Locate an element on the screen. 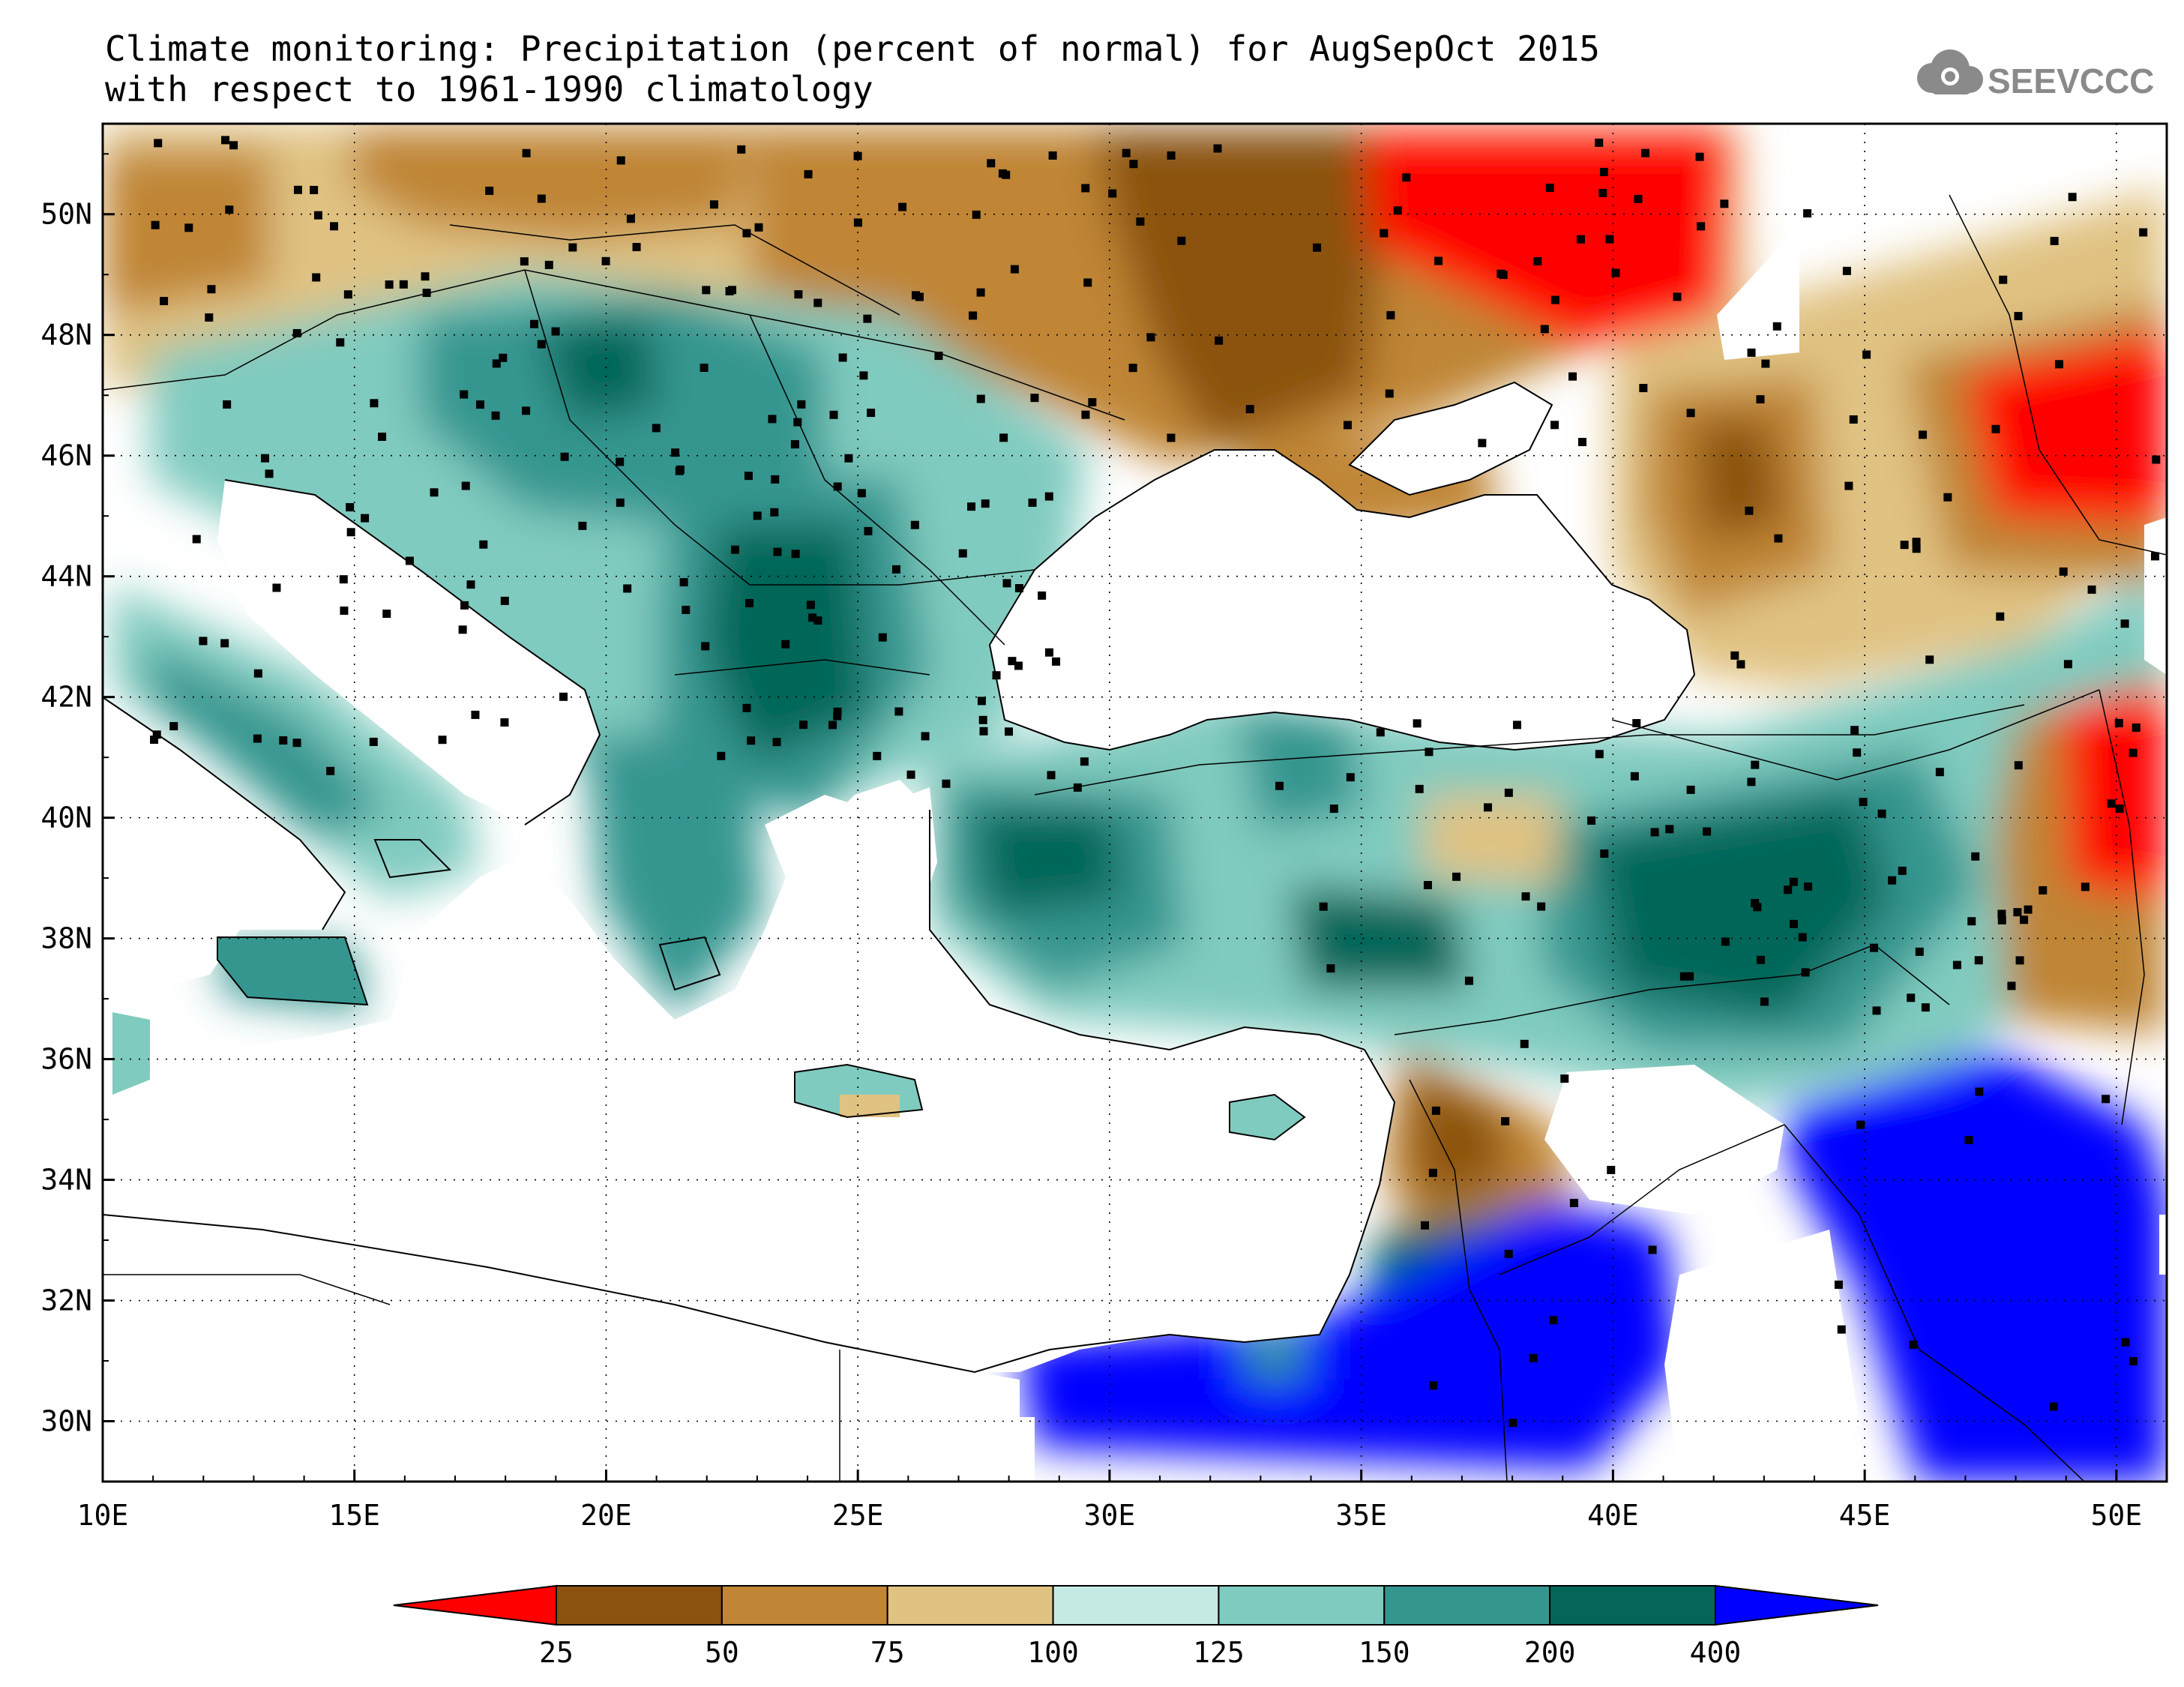  legend-label: 125 is located at coordinates (1219, 1652).